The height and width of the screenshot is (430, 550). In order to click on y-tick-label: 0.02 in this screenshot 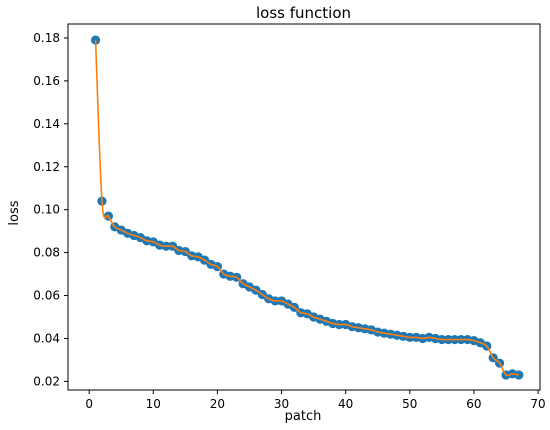, I will do `click(46, 381)`.